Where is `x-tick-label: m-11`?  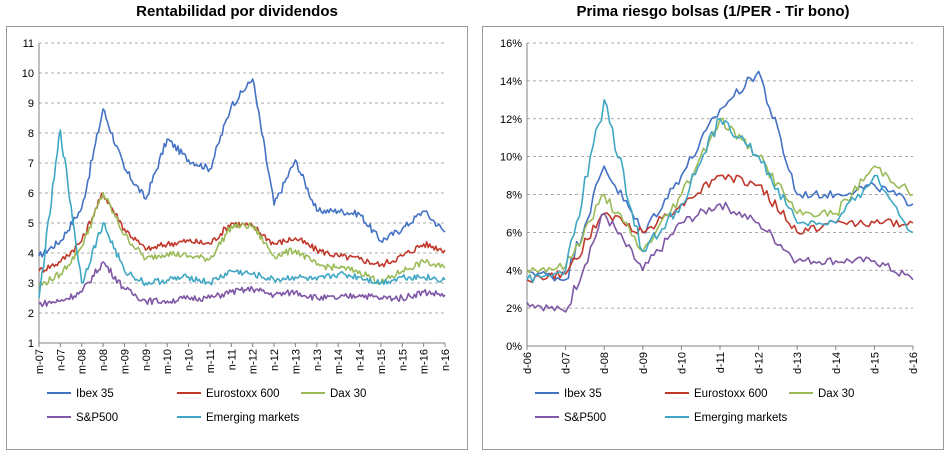
x-tick-label: m-11 is located at coordinates (211, 361).